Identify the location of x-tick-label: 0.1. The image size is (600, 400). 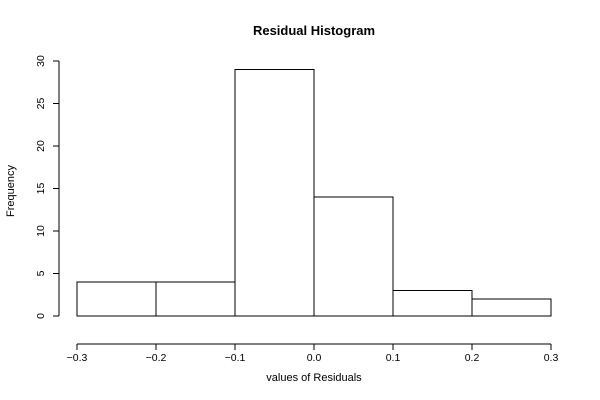
(393, 358).